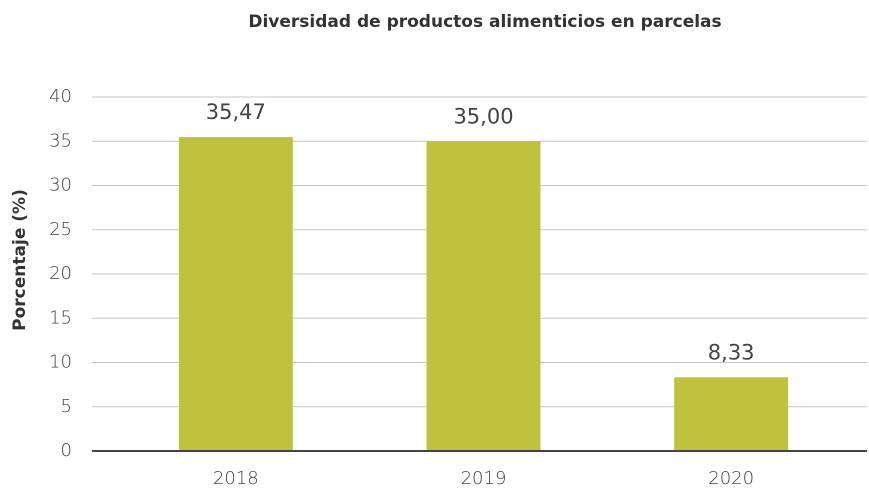 The image size is (869, 490). What do you see at coordinates (60, 362) in the screenshot?
I see `y-tick-label: 10` at bounding box center [60, 362].